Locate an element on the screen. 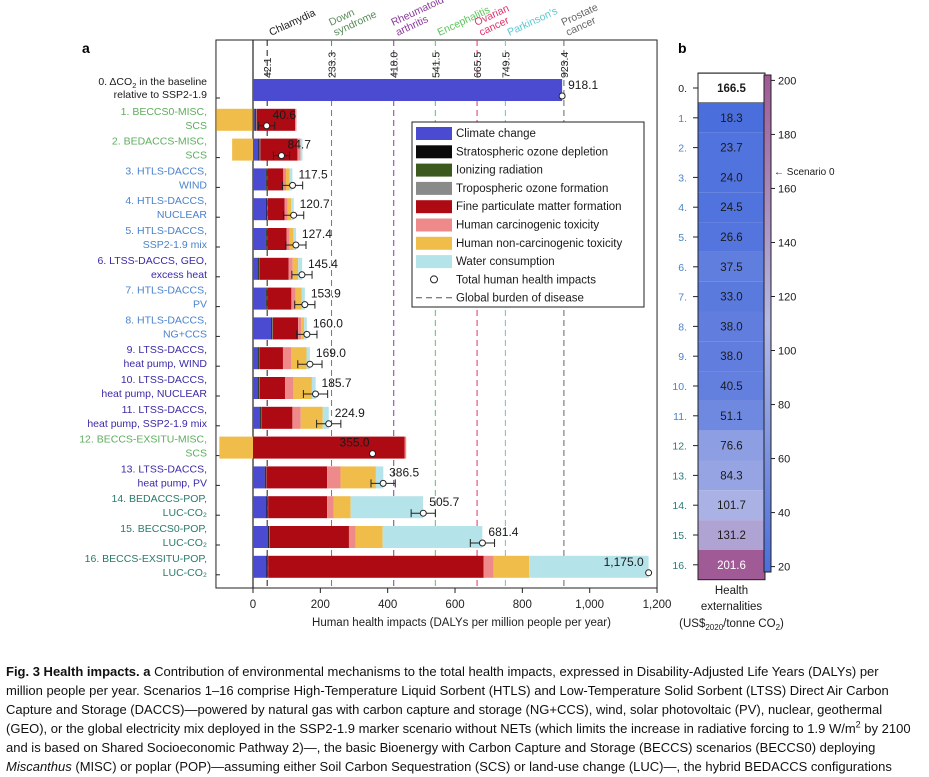 The height and width of the screenshot is (777, 929). total-value-label: 84.7 is located at coordinates (300, 145).